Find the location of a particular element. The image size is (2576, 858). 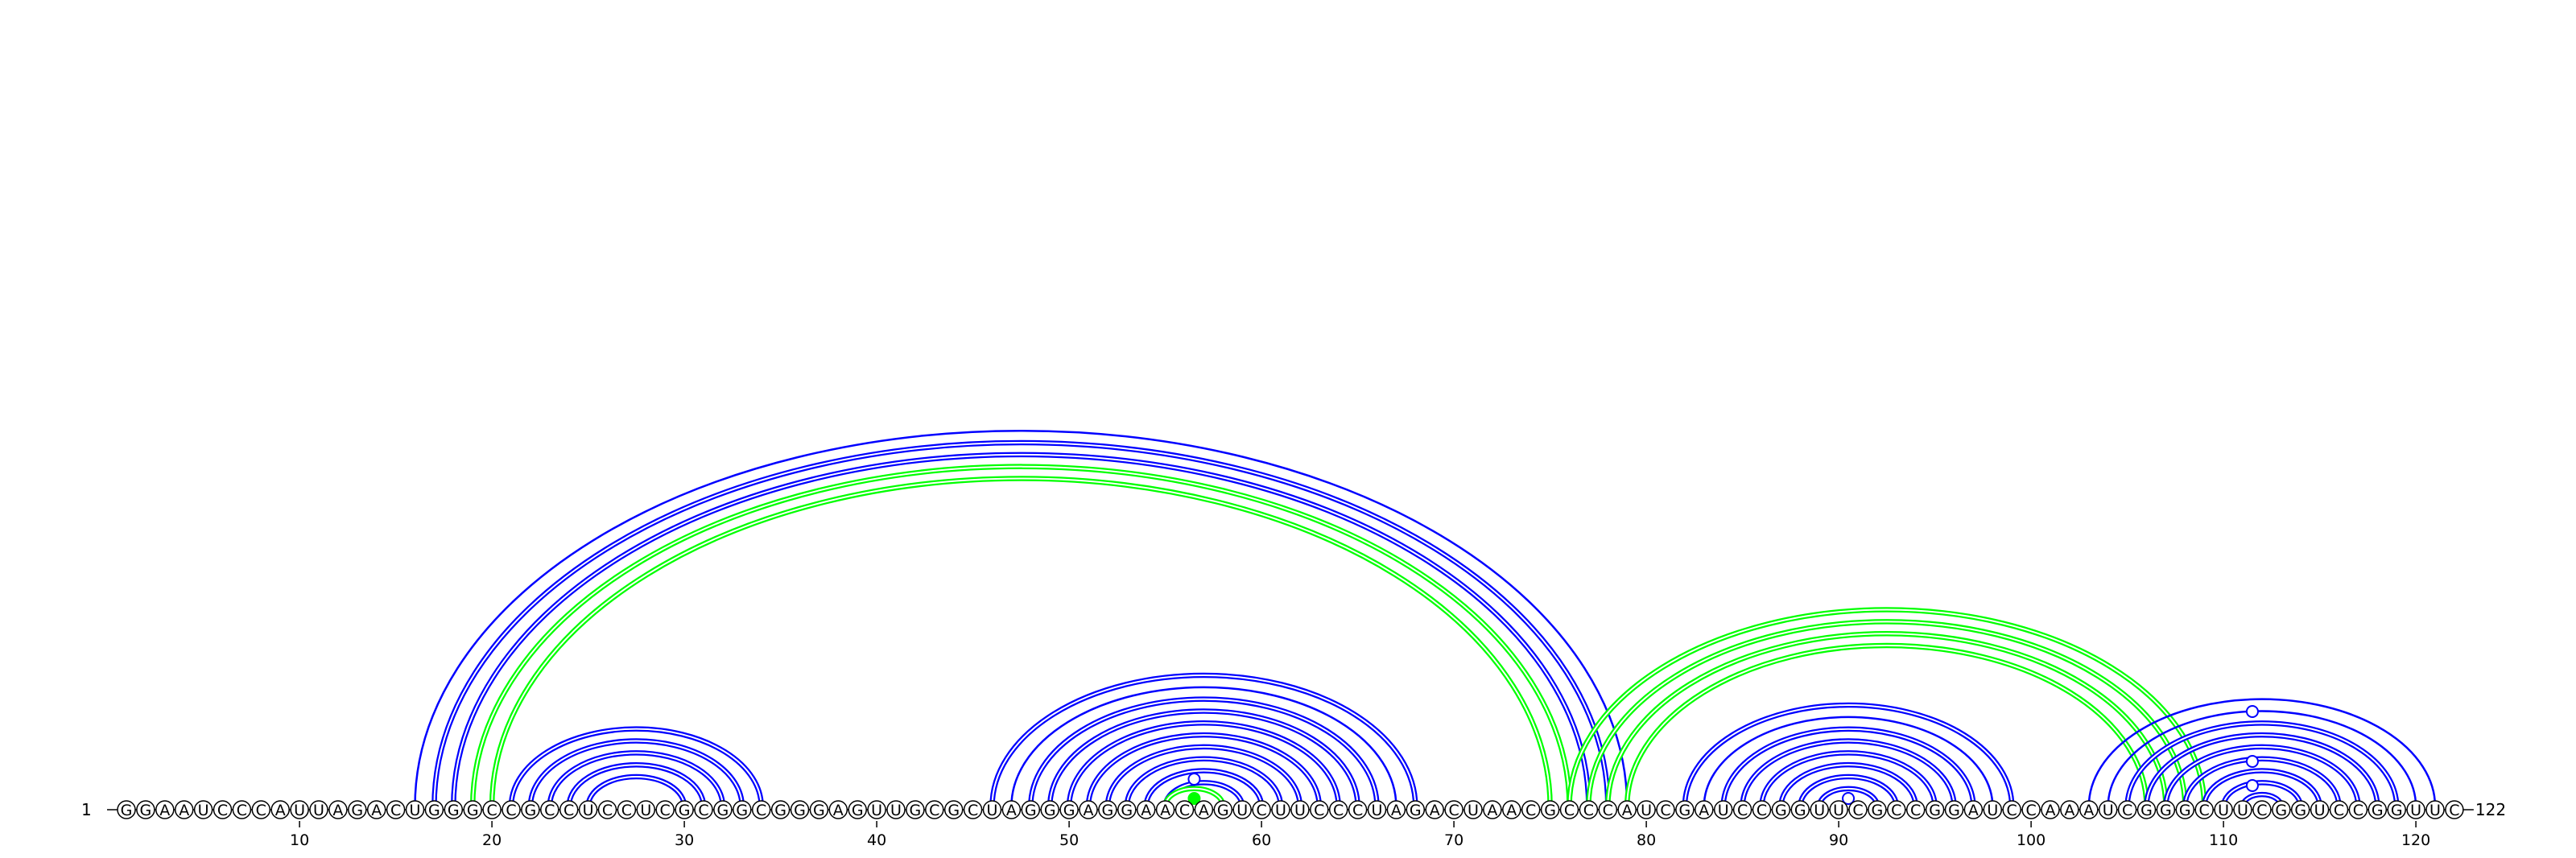

nucleotide-44: G is located at coordinates (953, 809).